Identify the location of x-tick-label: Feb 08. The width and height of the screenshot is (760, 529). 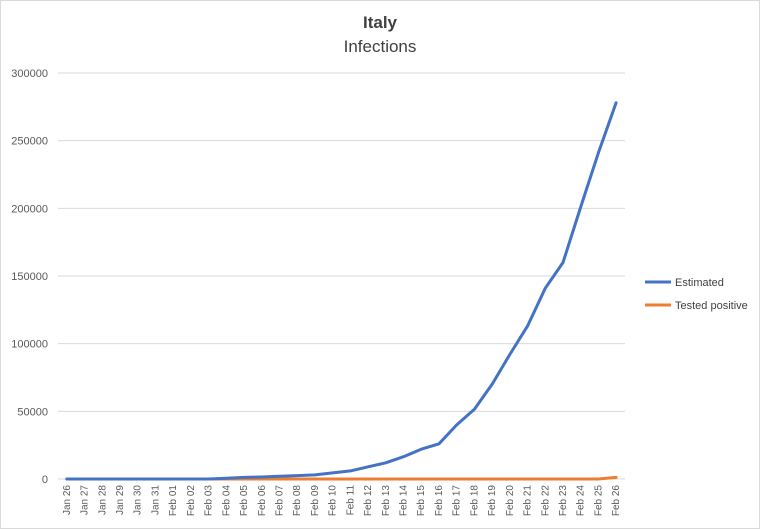
(297, 501).